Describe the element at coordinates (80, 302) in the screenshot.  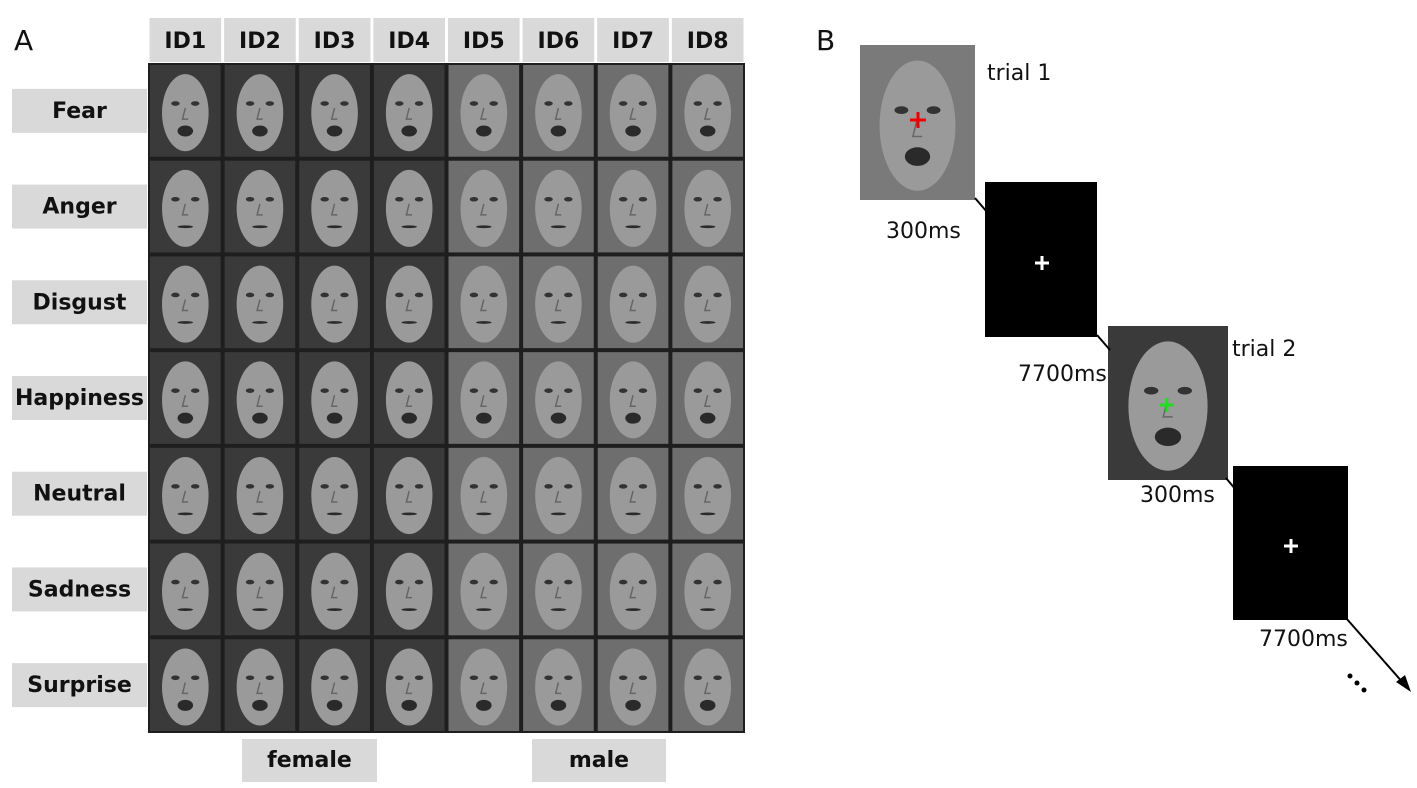
I see `row-label: Disgust` at that location.